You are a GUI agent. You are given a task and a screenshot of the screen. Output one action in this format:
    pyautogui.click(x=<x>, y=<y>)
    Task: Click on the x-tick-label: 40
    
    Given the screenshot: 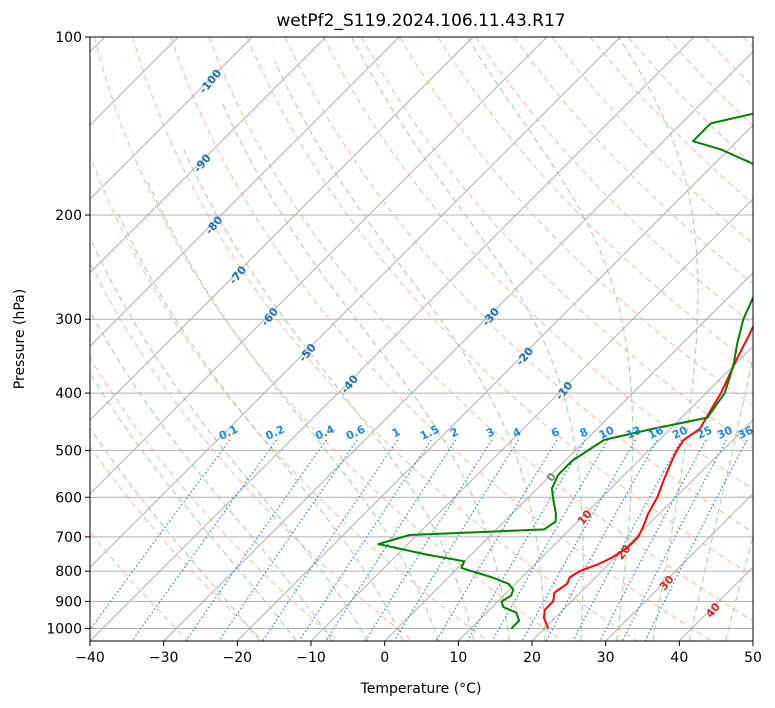 What is the action you would take?
    pyautogui.click(x=679, y=658)
    